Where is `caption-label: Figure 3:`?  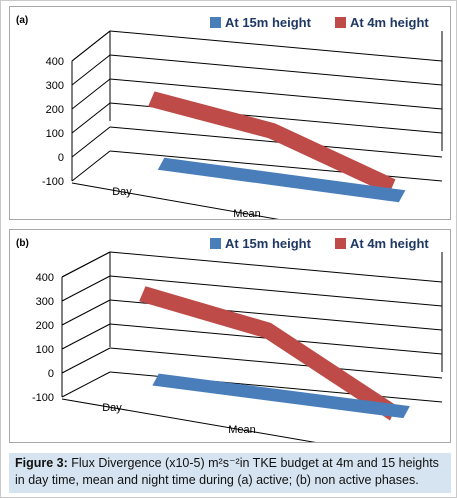 caption-label: Figure 3: is located at coordinates (41, 463).